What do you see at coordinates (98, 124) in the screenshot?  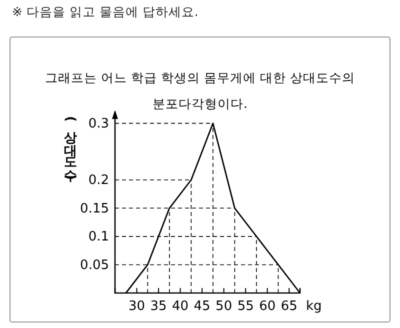 I see `y-tick-label: 0.3` at bounding box center [98, 124].